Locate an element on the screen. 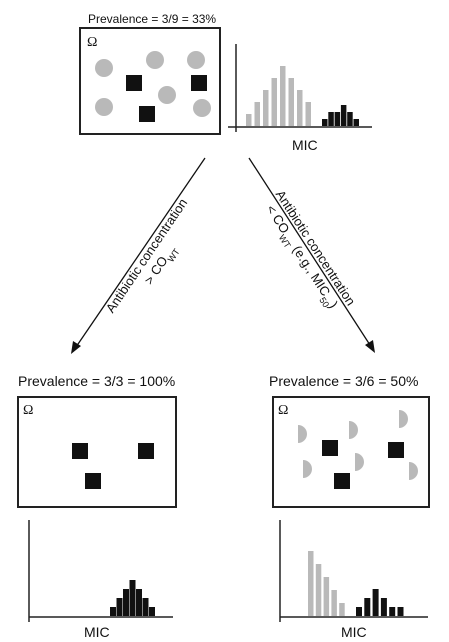 The width and height of the screenshot is (449, 642). top-omega-symbol: Ω is located at coordinates (92, 42).